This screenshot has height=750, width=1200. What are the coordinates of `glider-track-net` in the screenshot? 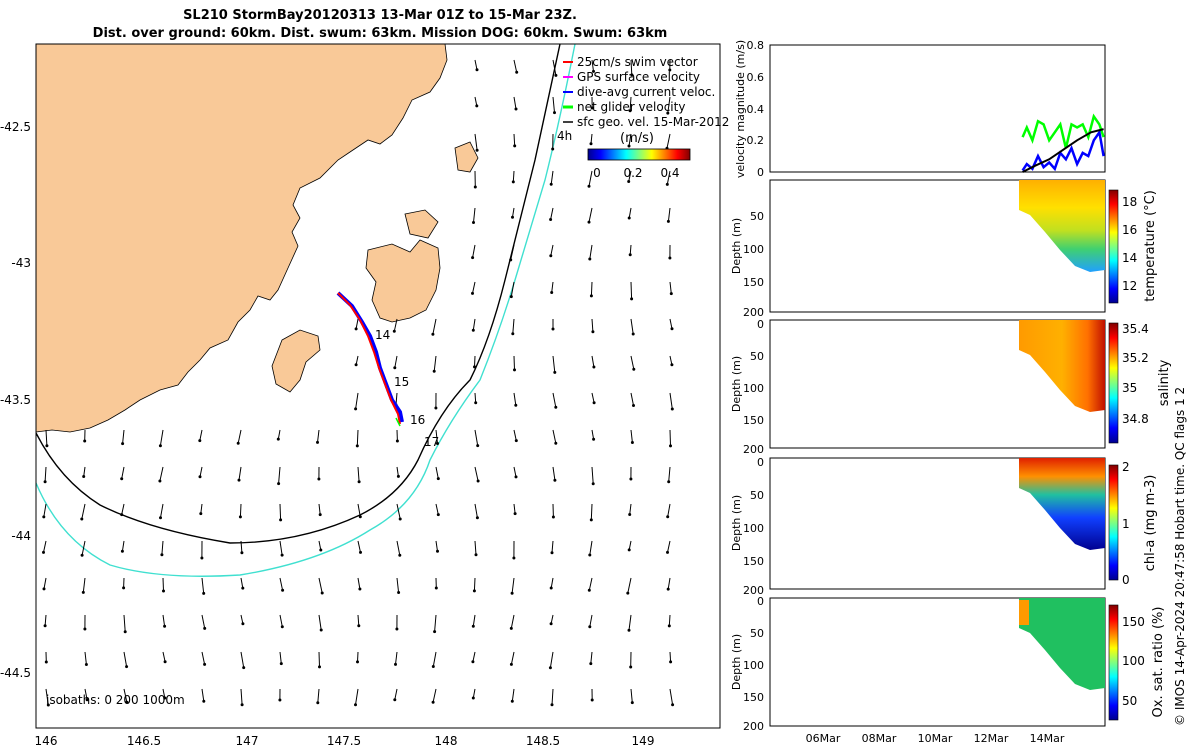 It's located at (398, 422).